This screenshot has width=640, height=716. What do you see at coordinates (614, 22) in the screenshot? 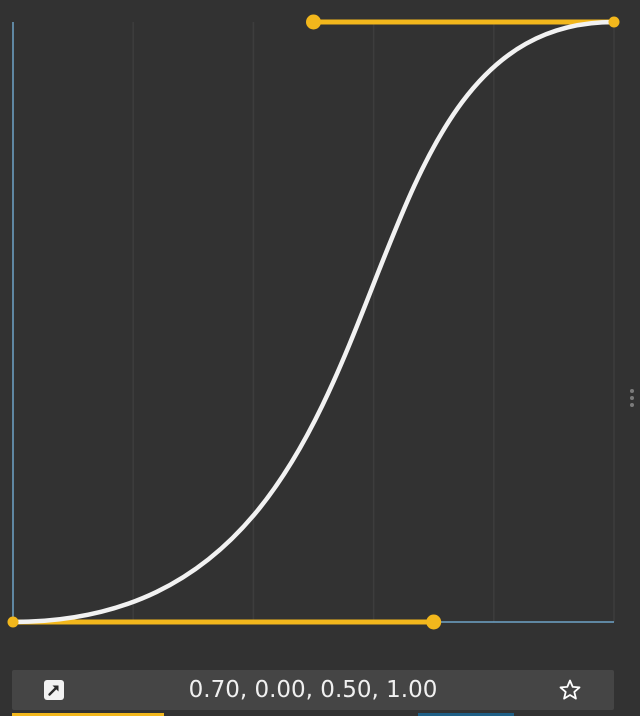
I see `curve-end-point` at bounding box center [614, 22].